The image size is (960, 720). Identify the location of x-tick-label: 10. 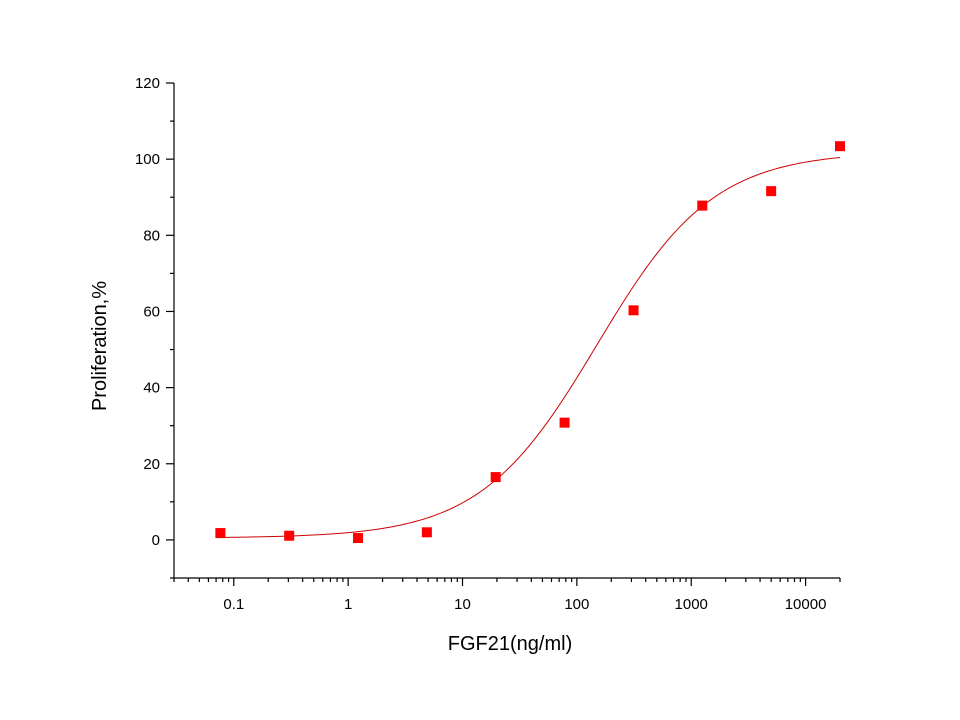
(462, 604).